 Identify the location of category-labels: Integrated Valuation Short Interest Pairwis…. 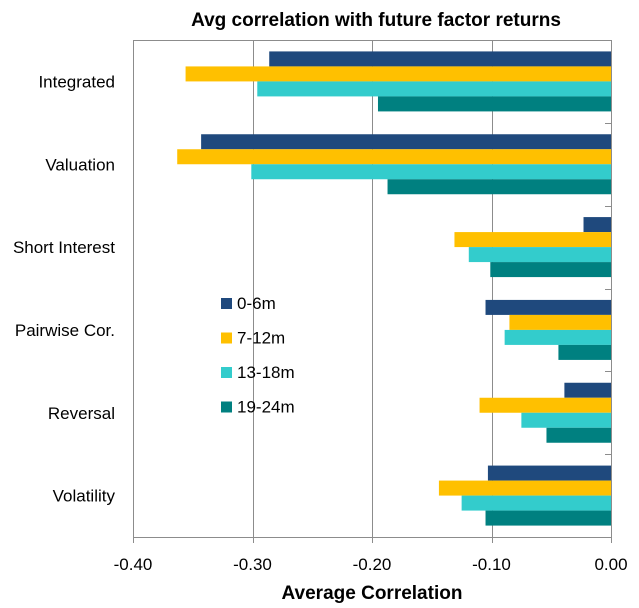
(64, 288).